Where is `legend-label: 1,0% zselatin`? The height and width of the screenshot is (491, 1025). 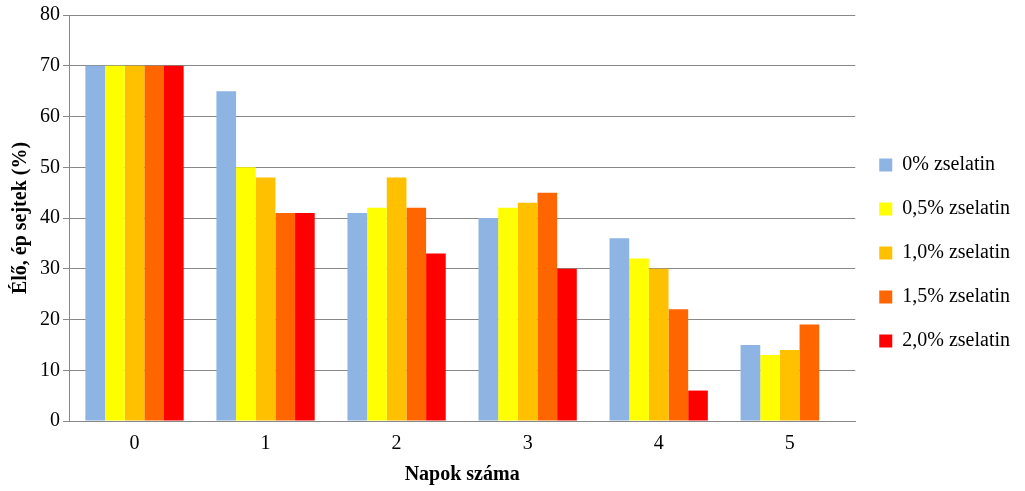
legend-label: 1,0% zselatin is located at coordinates (956, 251).